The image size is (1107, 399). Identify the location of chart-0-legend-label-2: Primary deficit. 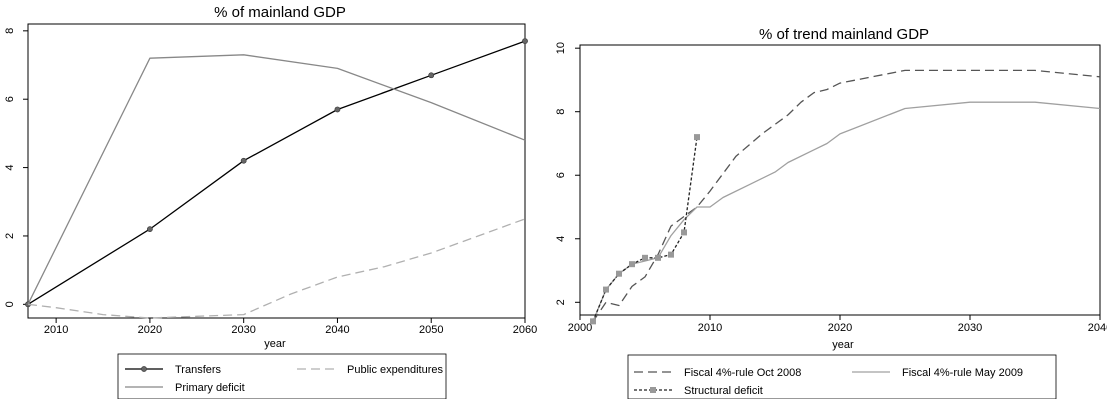
(210, 388).